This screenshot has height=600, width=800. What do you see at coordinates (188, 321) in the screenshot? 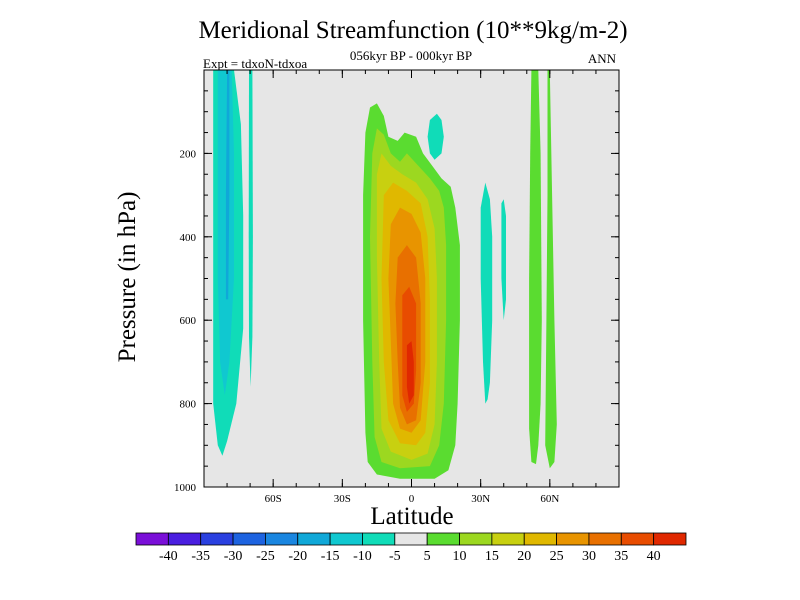
I see `y-tick-label: 600` at bounding box center [188, 321].